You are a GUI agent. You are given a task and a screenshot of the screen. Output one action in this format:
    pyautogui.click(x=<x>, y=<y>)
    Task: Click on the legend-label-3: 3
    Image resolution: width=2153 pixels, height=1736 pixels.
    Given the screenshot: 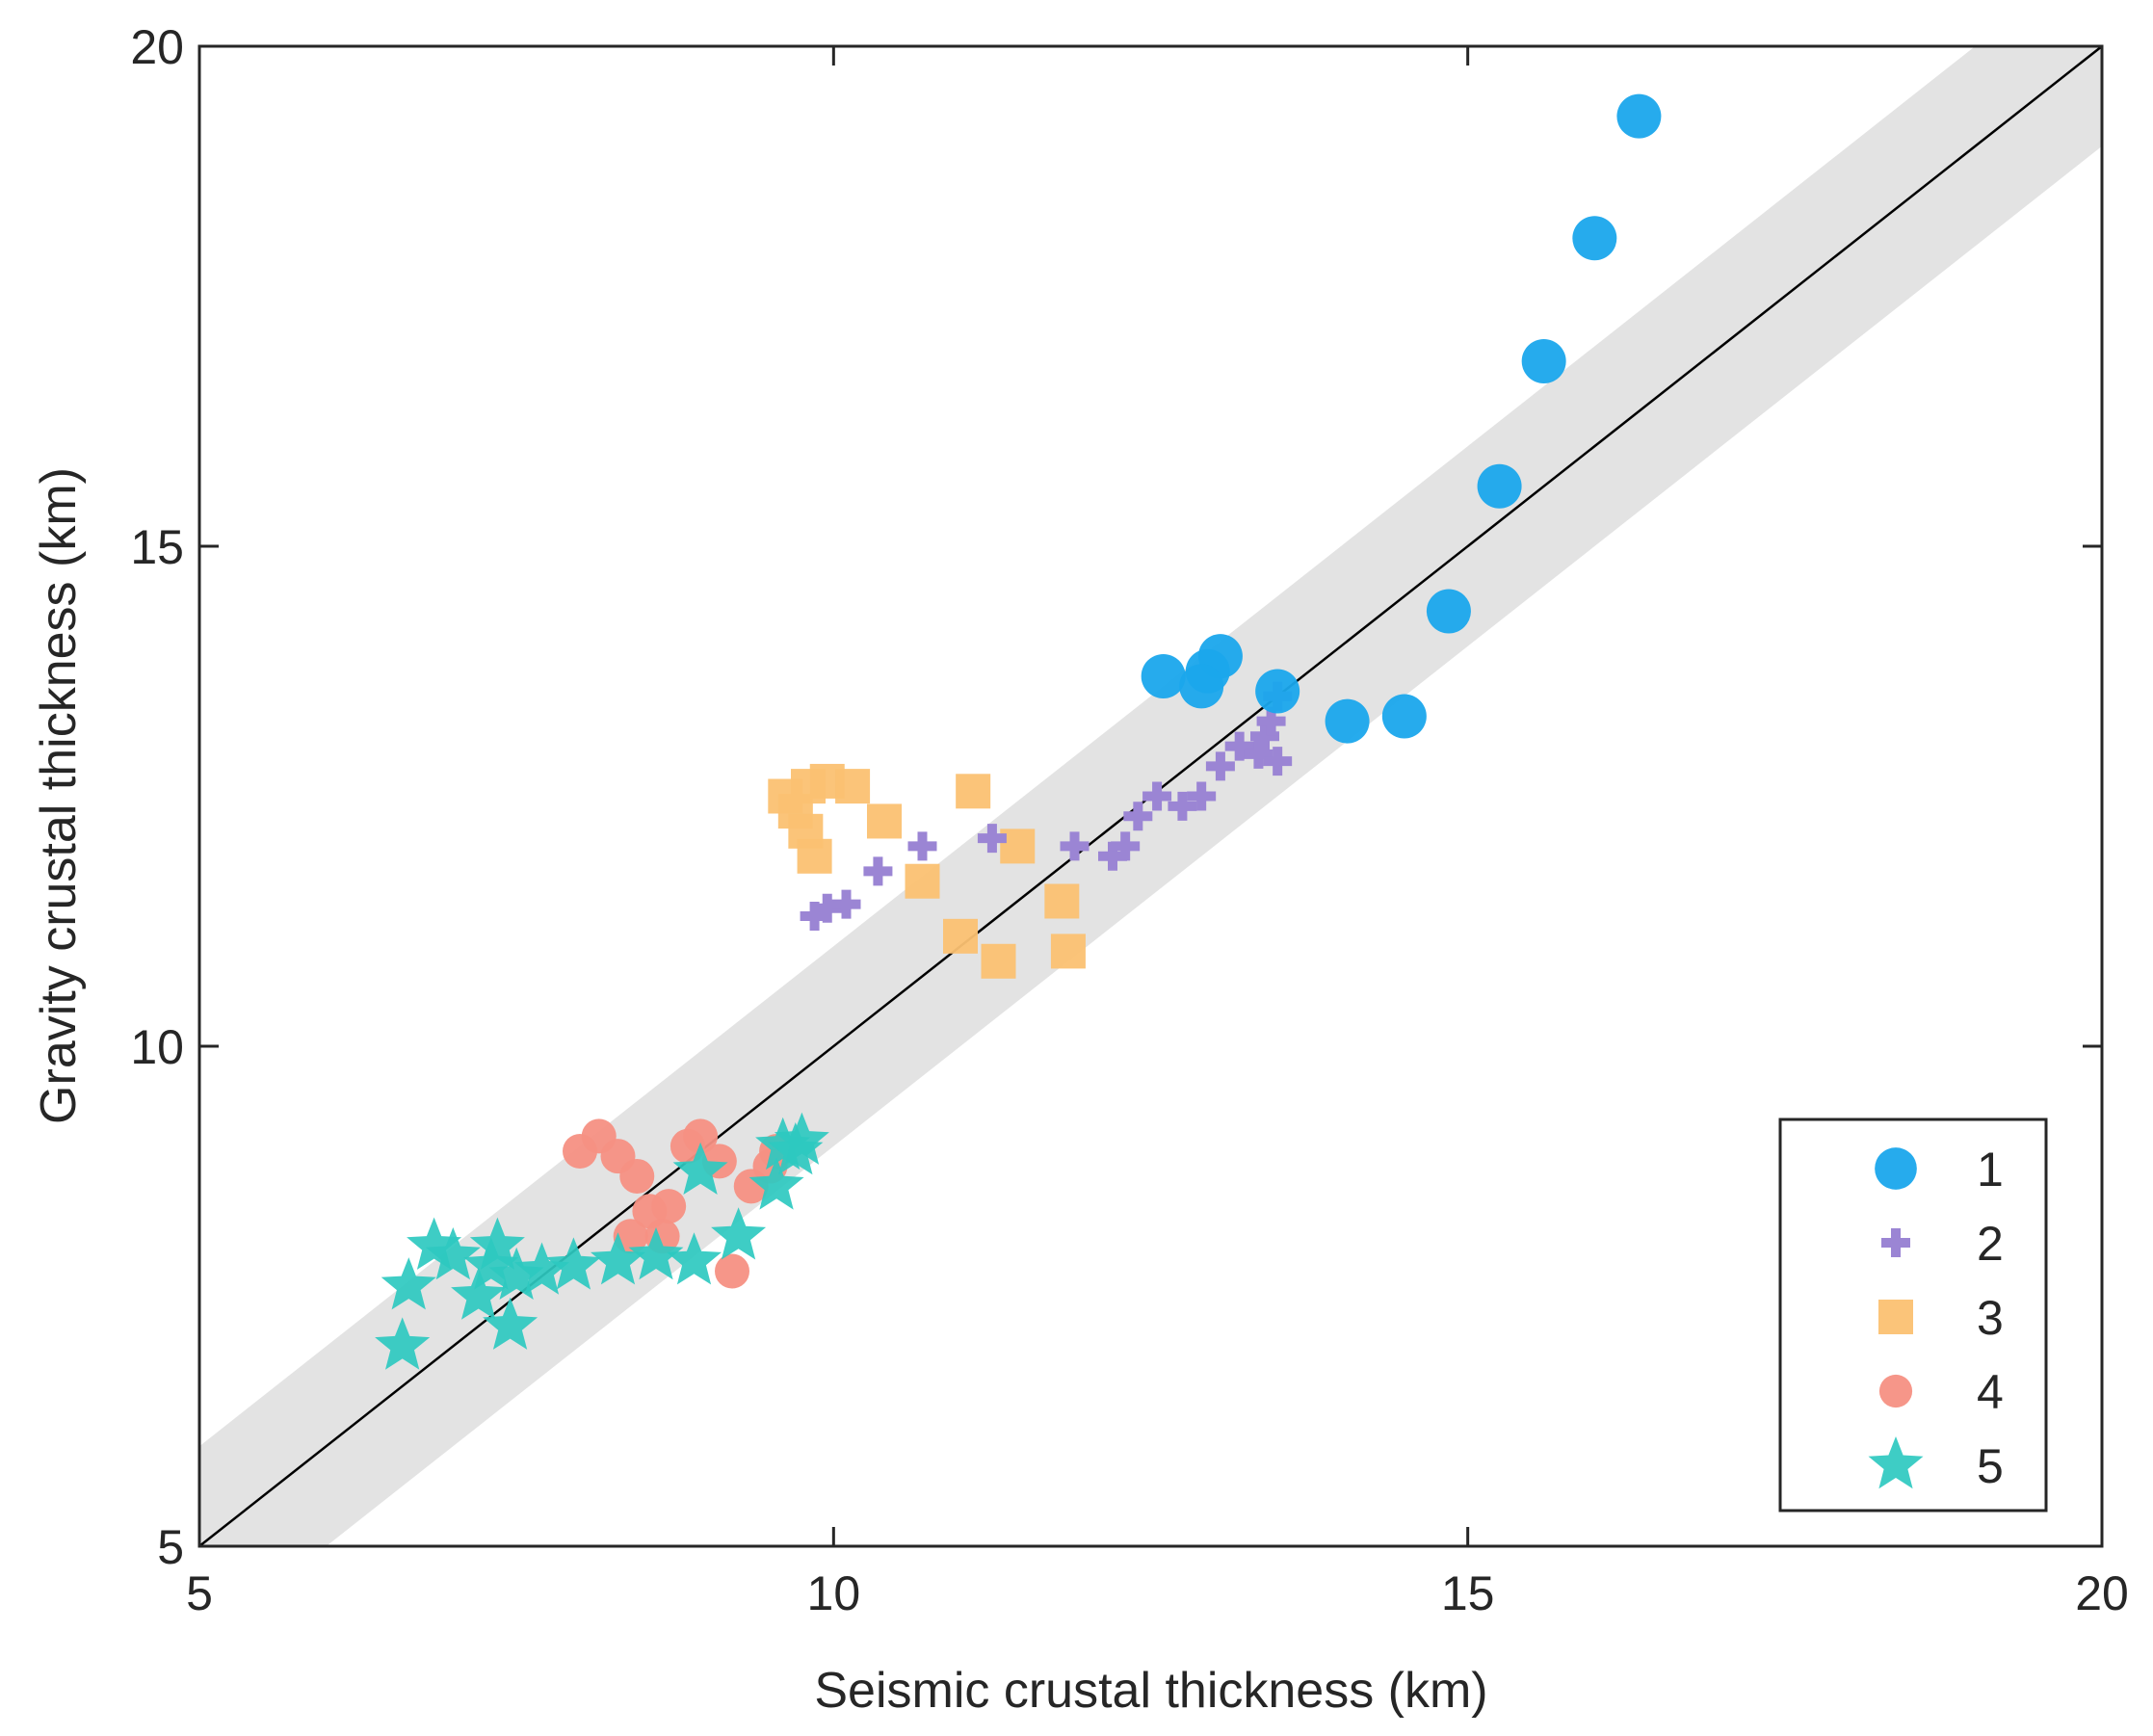 What is the action you would take?
    pyautogui.click(x=1990, y=1318)
    